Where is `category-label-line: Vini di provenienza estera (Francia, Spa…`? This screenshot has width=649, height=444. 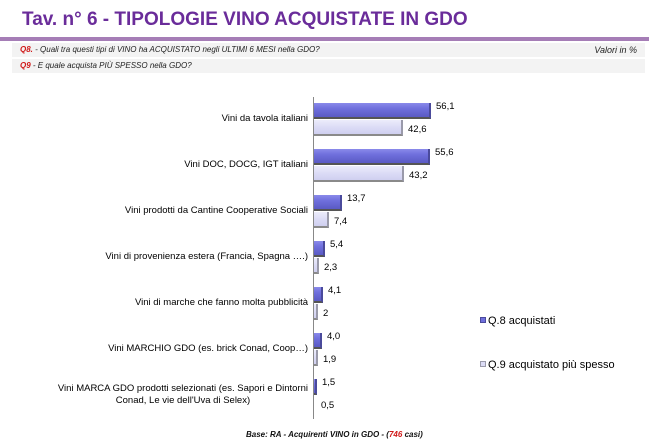
category-label-line: Vini di provenienza estera (Francia, Spa… is located at coordinates (206, 256).